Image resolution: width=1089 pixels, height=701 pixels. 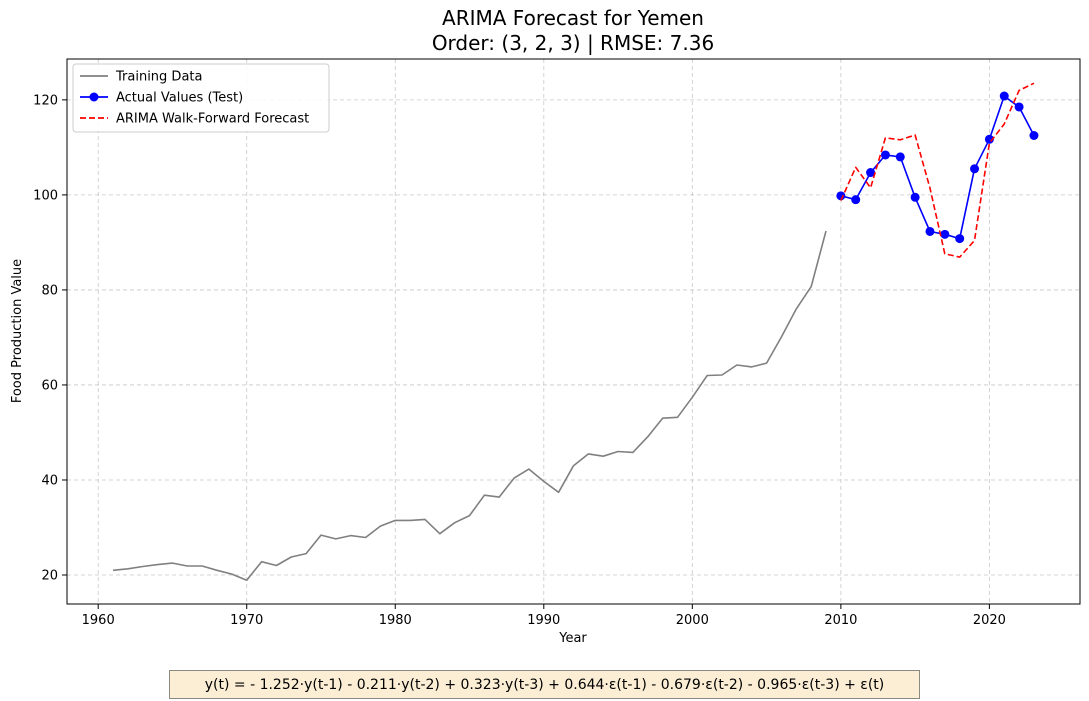 I want to click on x-tick-label: 2010, so click(x=840, y=620).